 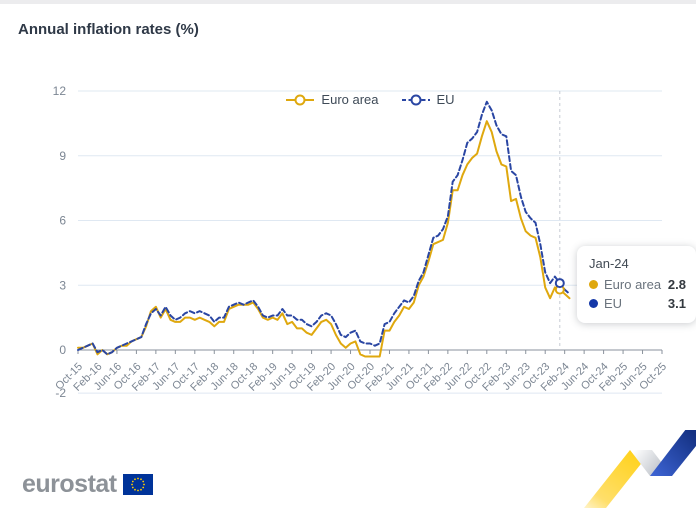 What do you see at coordinates (637, 303) in the screenshot?
I see `tooltip-row-eu: EU 3.1` at bounding box center [637, 303].